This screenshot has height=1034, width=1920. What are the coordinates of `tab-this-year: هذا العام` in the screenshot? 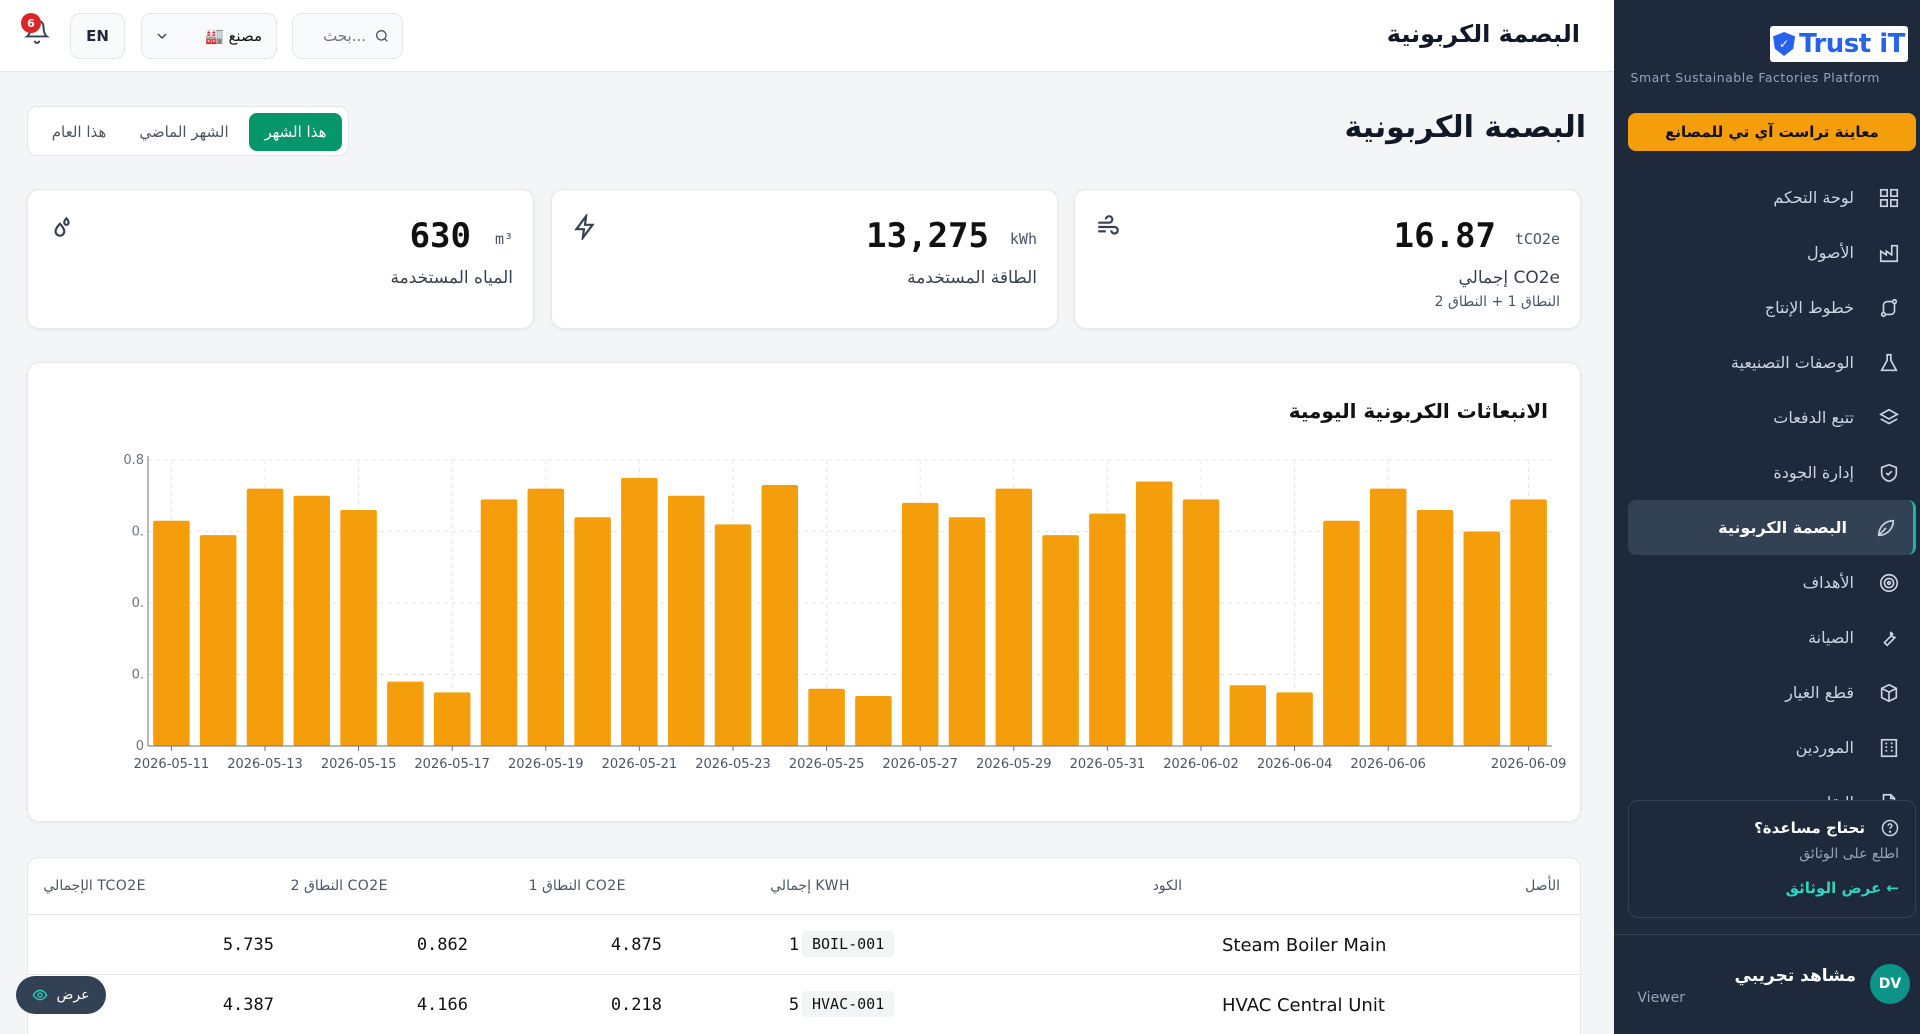 It's located at (79, 132).